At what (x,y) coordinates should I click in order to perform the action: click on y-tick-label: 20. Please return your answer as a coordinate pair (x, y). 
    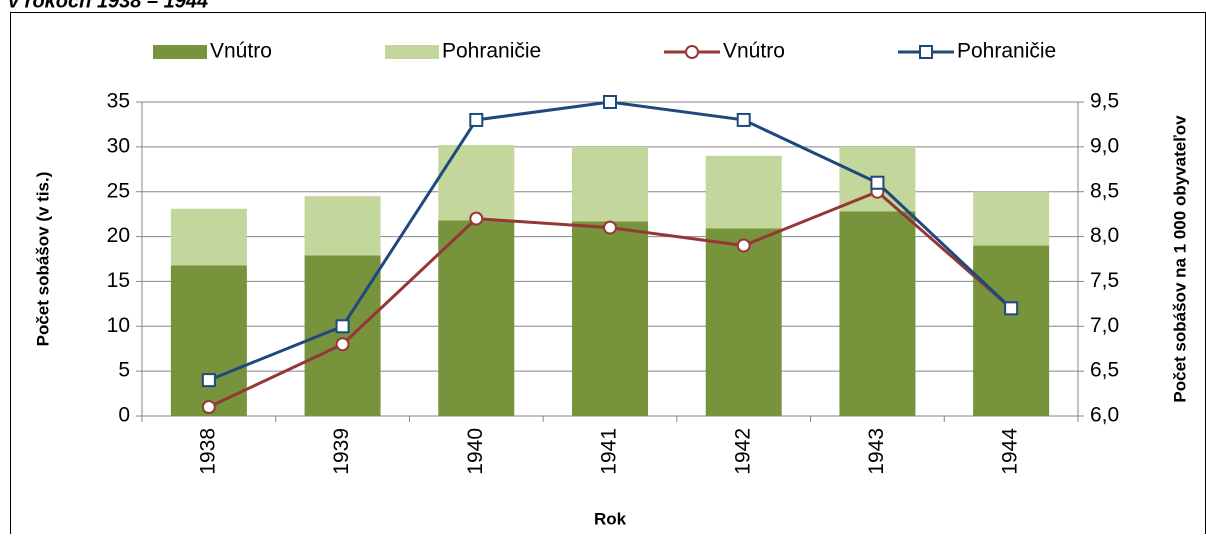
    Looking at the image, I should click on (118, 235).